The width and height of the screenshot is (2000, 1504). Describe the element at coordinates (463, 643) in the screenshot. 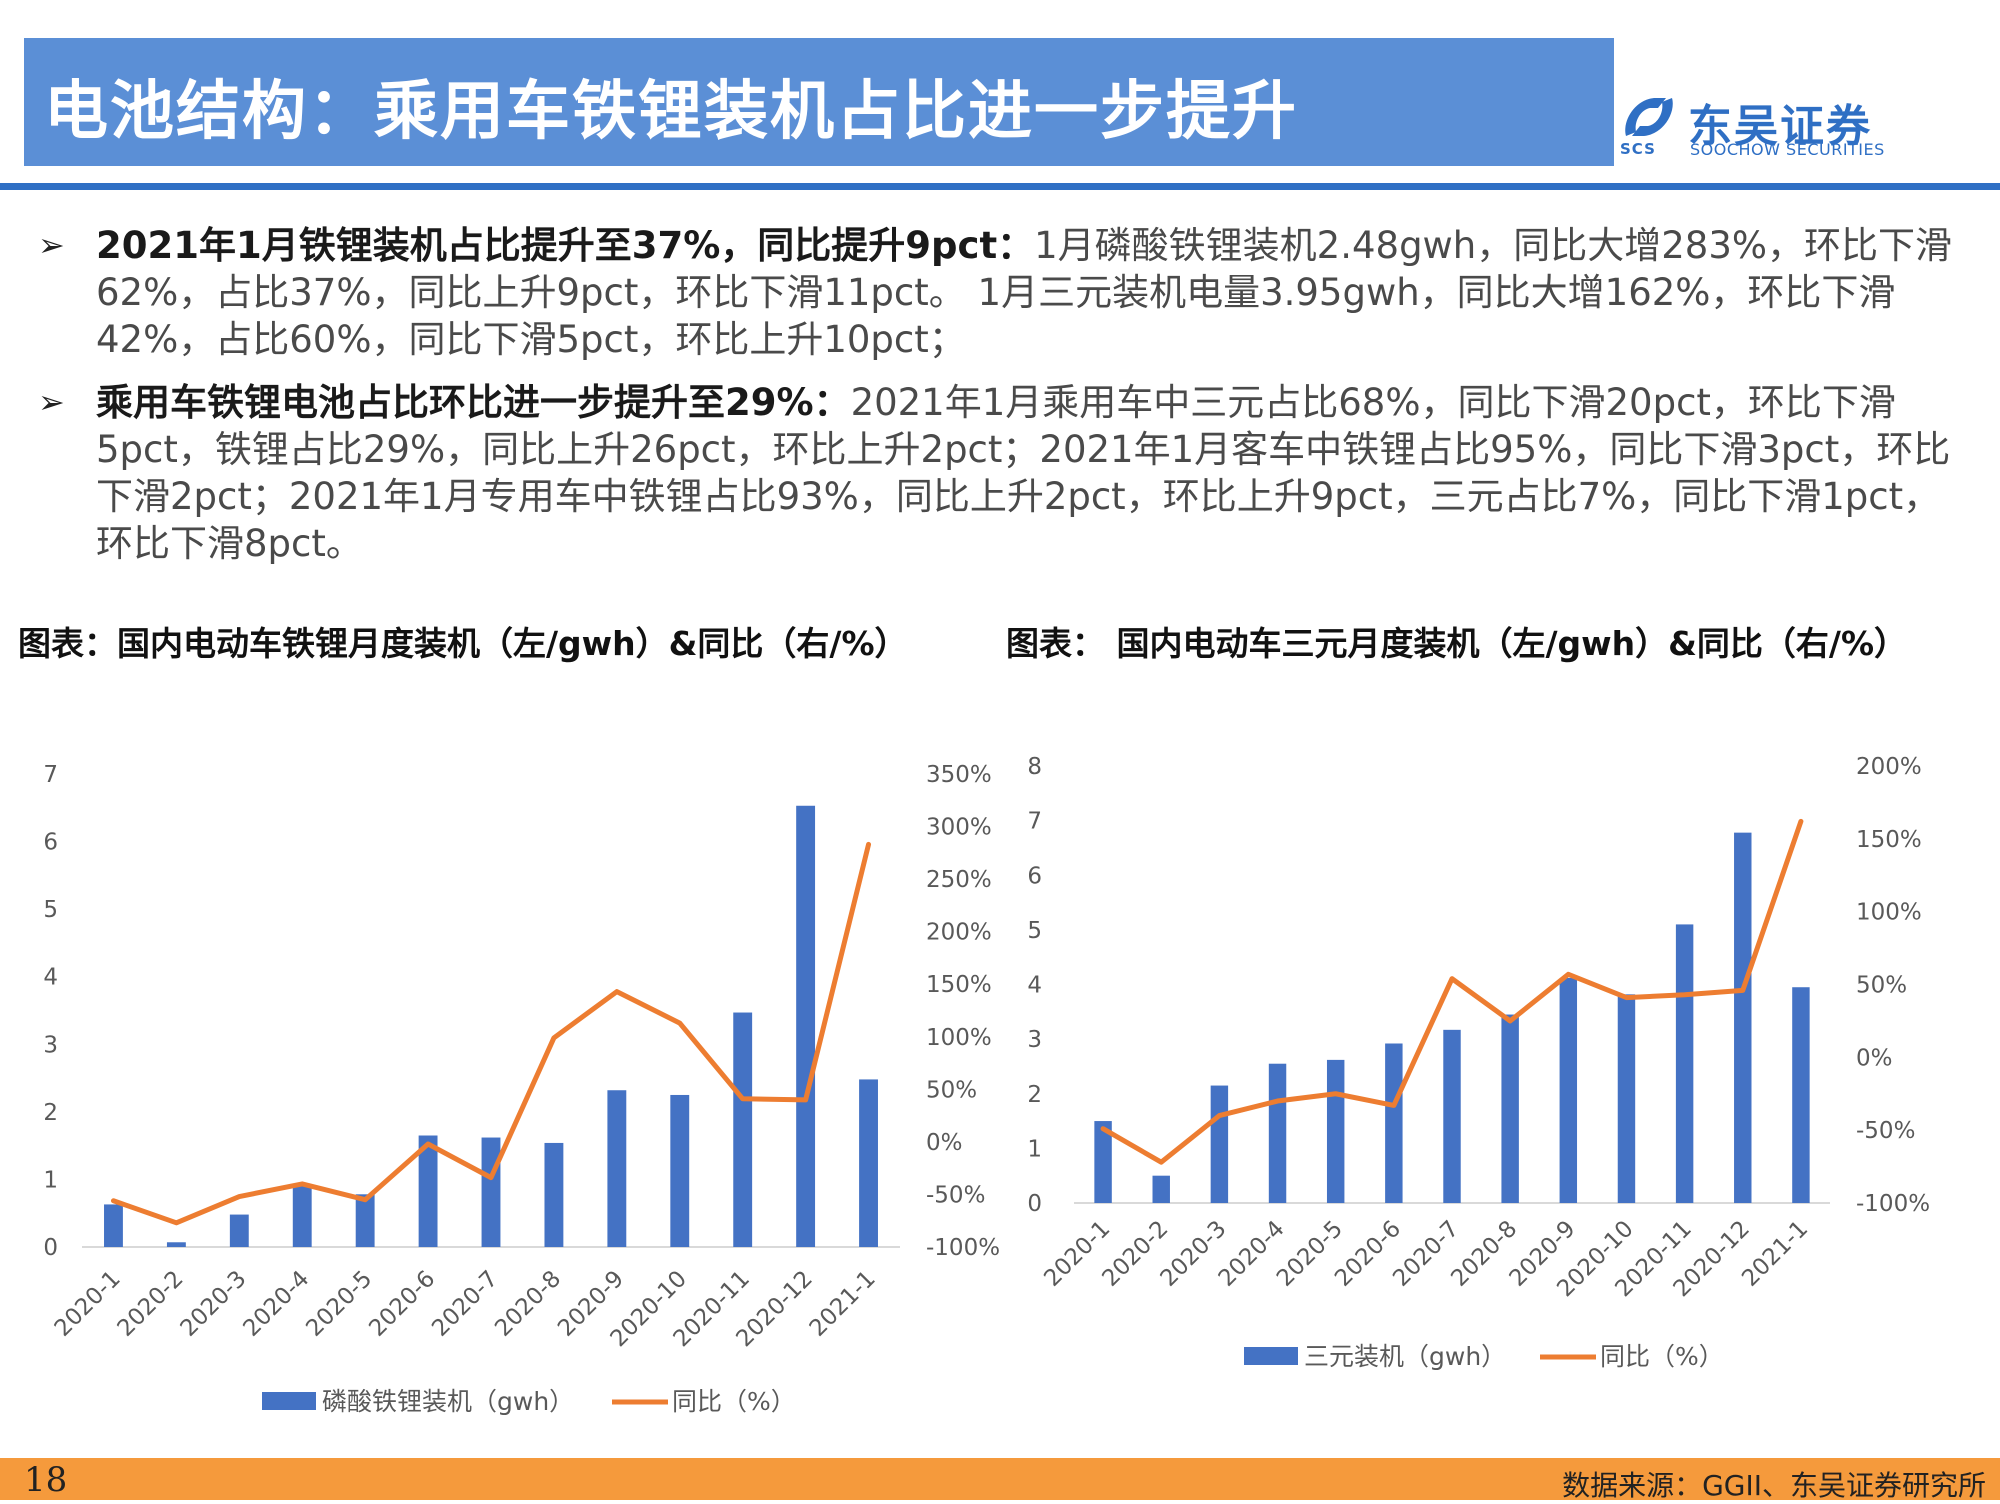

I see `chart-title-lfp: 图表：国内电动车铁锂月度装机（左/gwh）&同比（右/%）` at that location.